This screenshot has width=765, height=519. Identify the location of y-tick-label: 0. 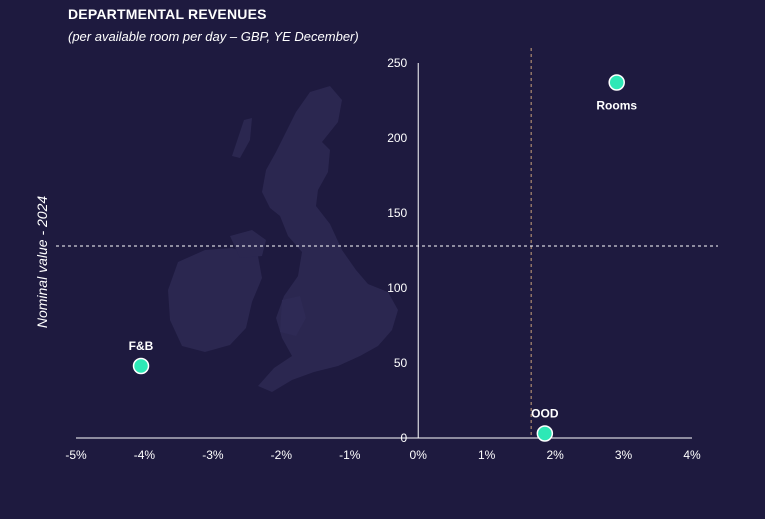
(404, 438).